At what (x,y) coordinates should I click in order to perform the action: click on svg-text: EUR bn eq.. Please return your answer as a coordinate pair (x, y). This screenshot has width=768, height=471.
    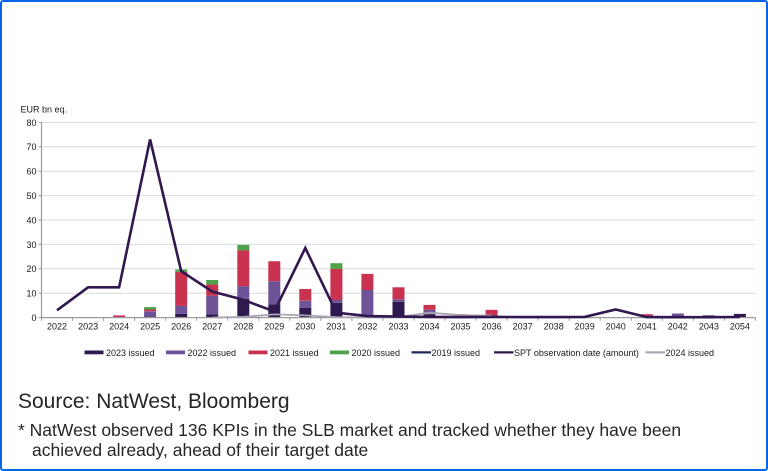
    Looking at the image, I should click on (44, 110).